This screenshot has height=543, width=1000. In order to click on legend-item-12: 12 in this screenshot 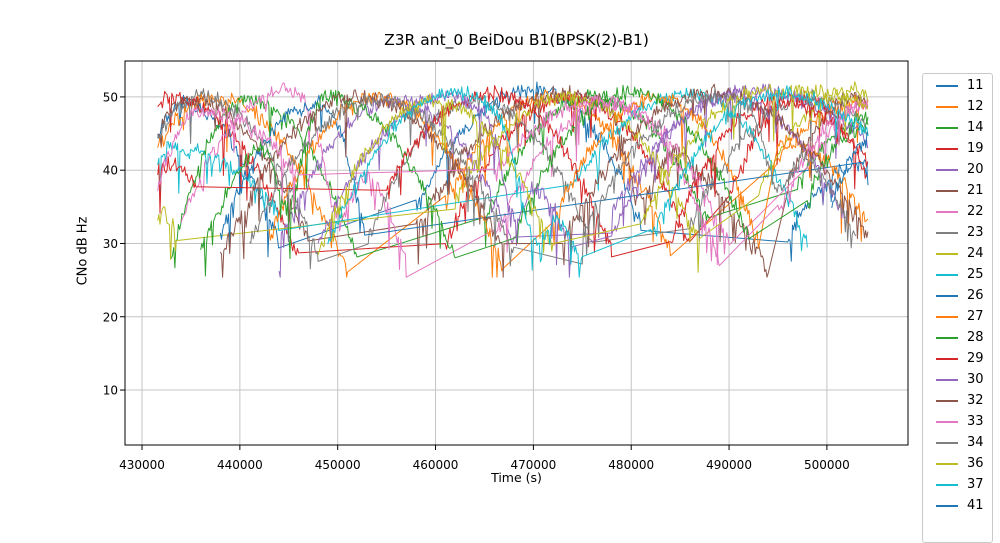, I will do `click(964, 106)`.